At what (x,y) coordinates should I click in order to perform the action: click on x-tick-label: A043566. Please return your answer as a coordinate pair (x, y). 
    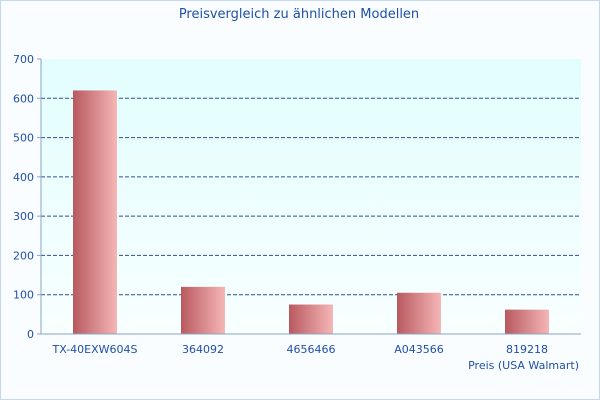
    Looking at the image, I should click on (419, 349).